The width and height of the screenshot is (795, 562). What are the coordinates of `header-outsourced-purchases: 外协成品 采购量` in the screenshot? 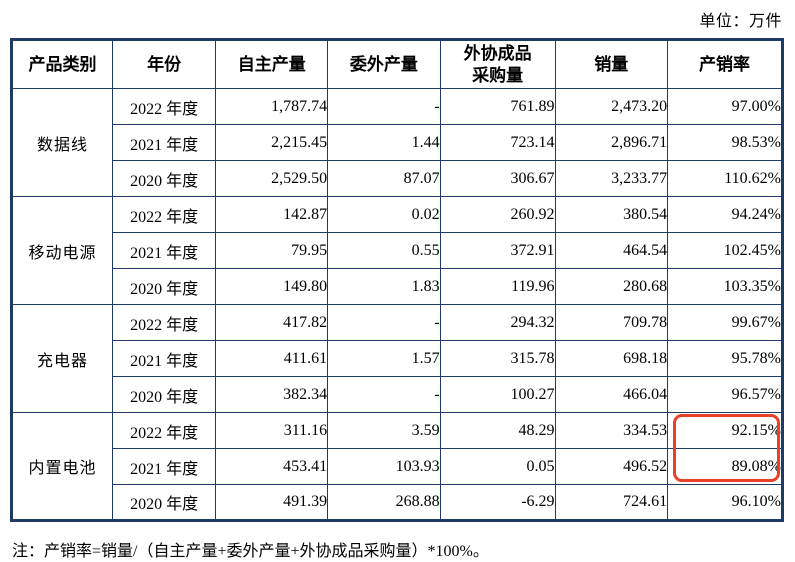 It's located at (497, 64).